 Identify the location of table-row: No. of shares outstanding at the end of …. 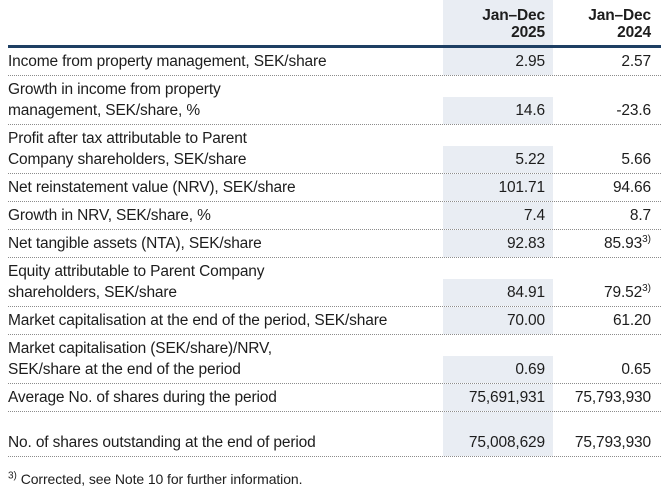
(334, 443).